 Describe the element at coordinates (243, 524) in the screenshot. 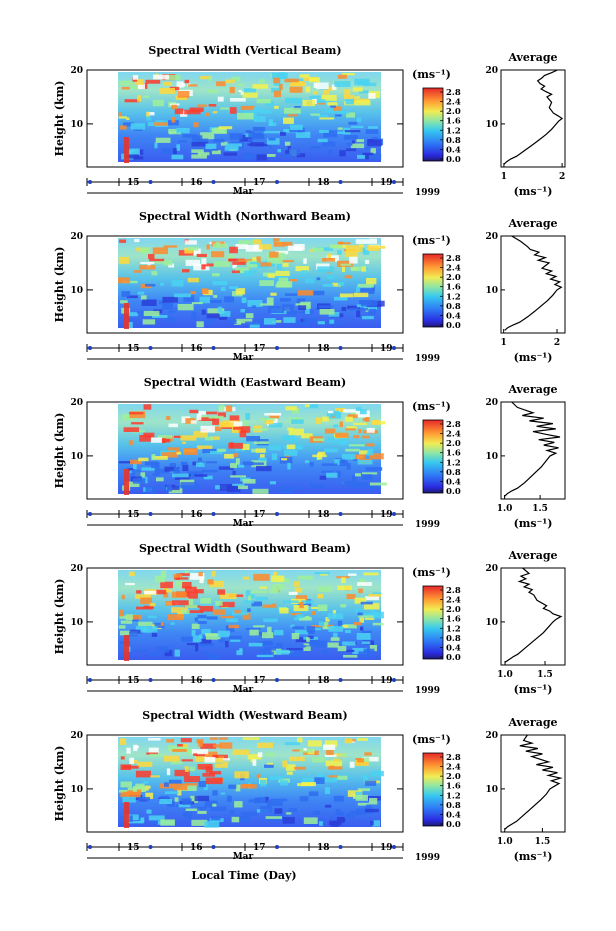

I see `month-label: Mar` at that location.